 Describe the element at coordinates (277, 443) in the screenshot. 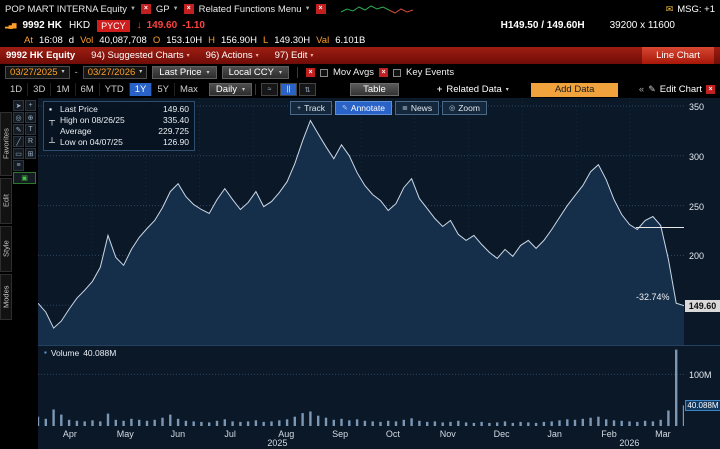

I see `year-label: 2025` at that location.